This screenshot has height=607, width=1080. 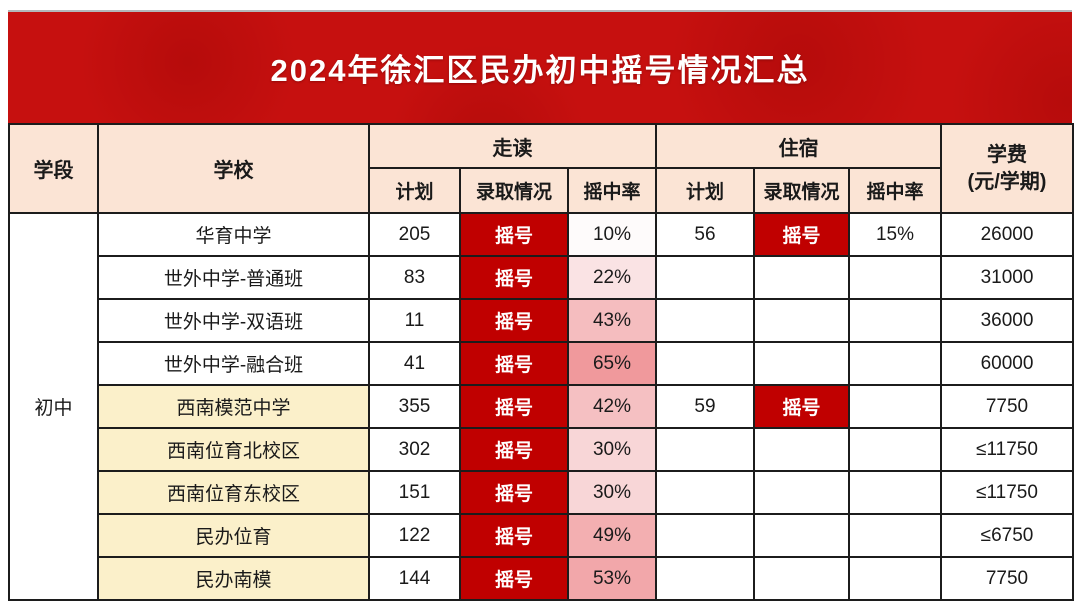 I want to click on day-plan-cell: 83, so click(x=414, y=277).